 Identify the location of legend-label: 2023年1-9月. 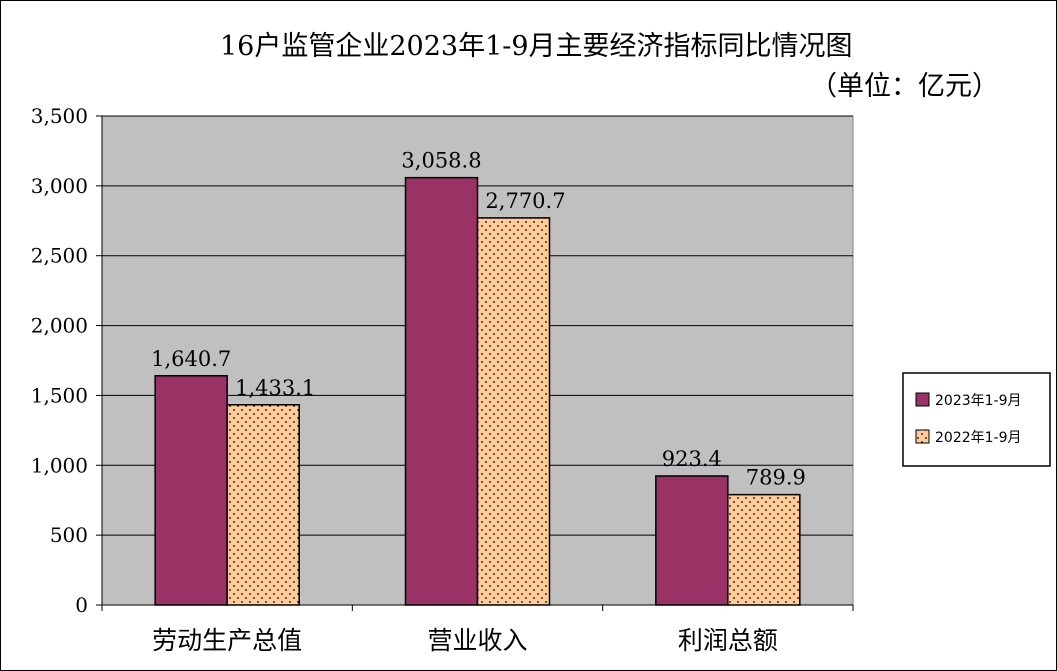
(978, 401).